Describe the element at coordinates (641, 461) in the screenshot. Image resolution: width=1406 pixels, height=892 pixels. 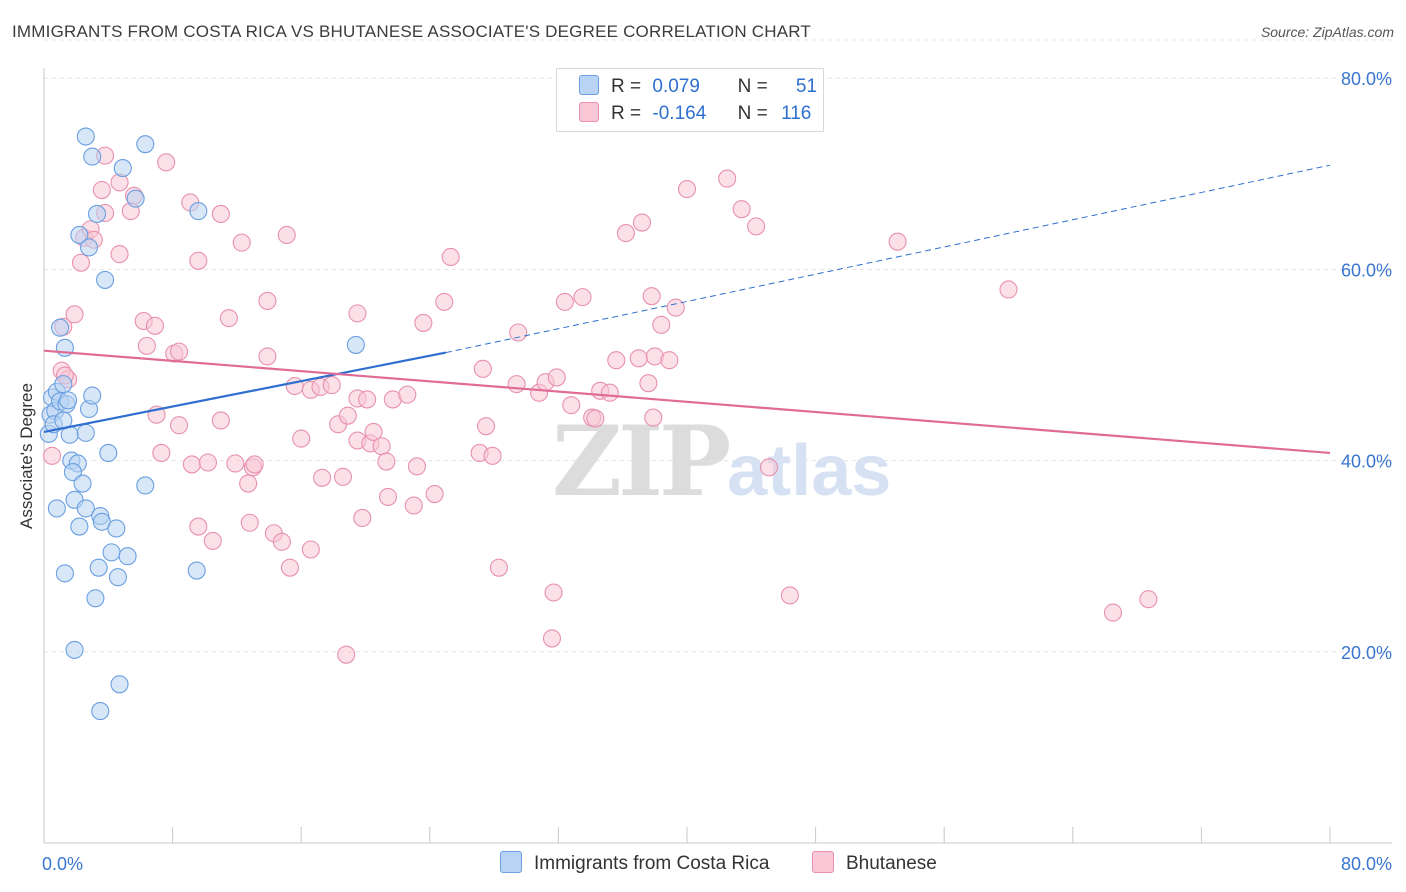
I see `watermark-zip: ZIP` at that location.